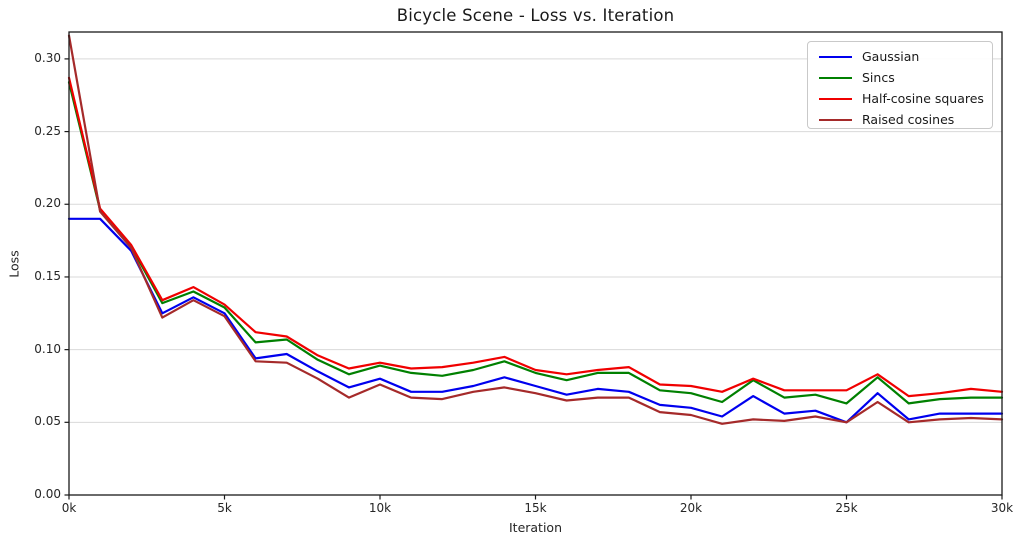 The height and width of the screenshot is (549, 1022). I want to click on x-tick-label: 20k, so click(691, 508).